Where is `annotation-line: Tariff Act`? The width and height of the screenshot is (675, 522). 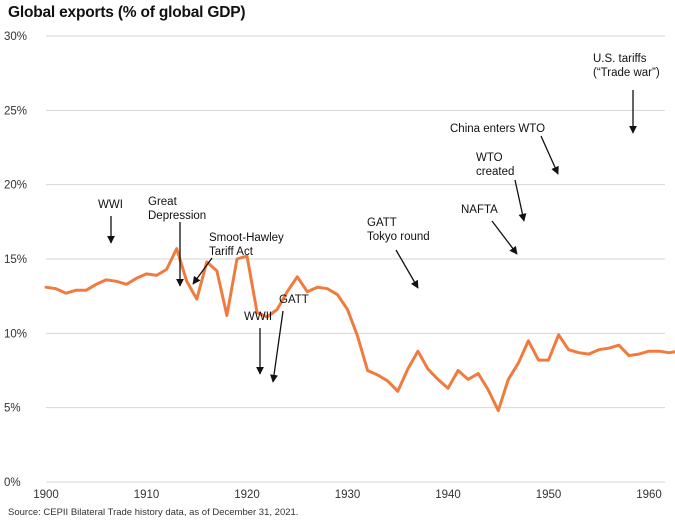
annotation-line: Tariff Act is located at coordinates (231, 252).